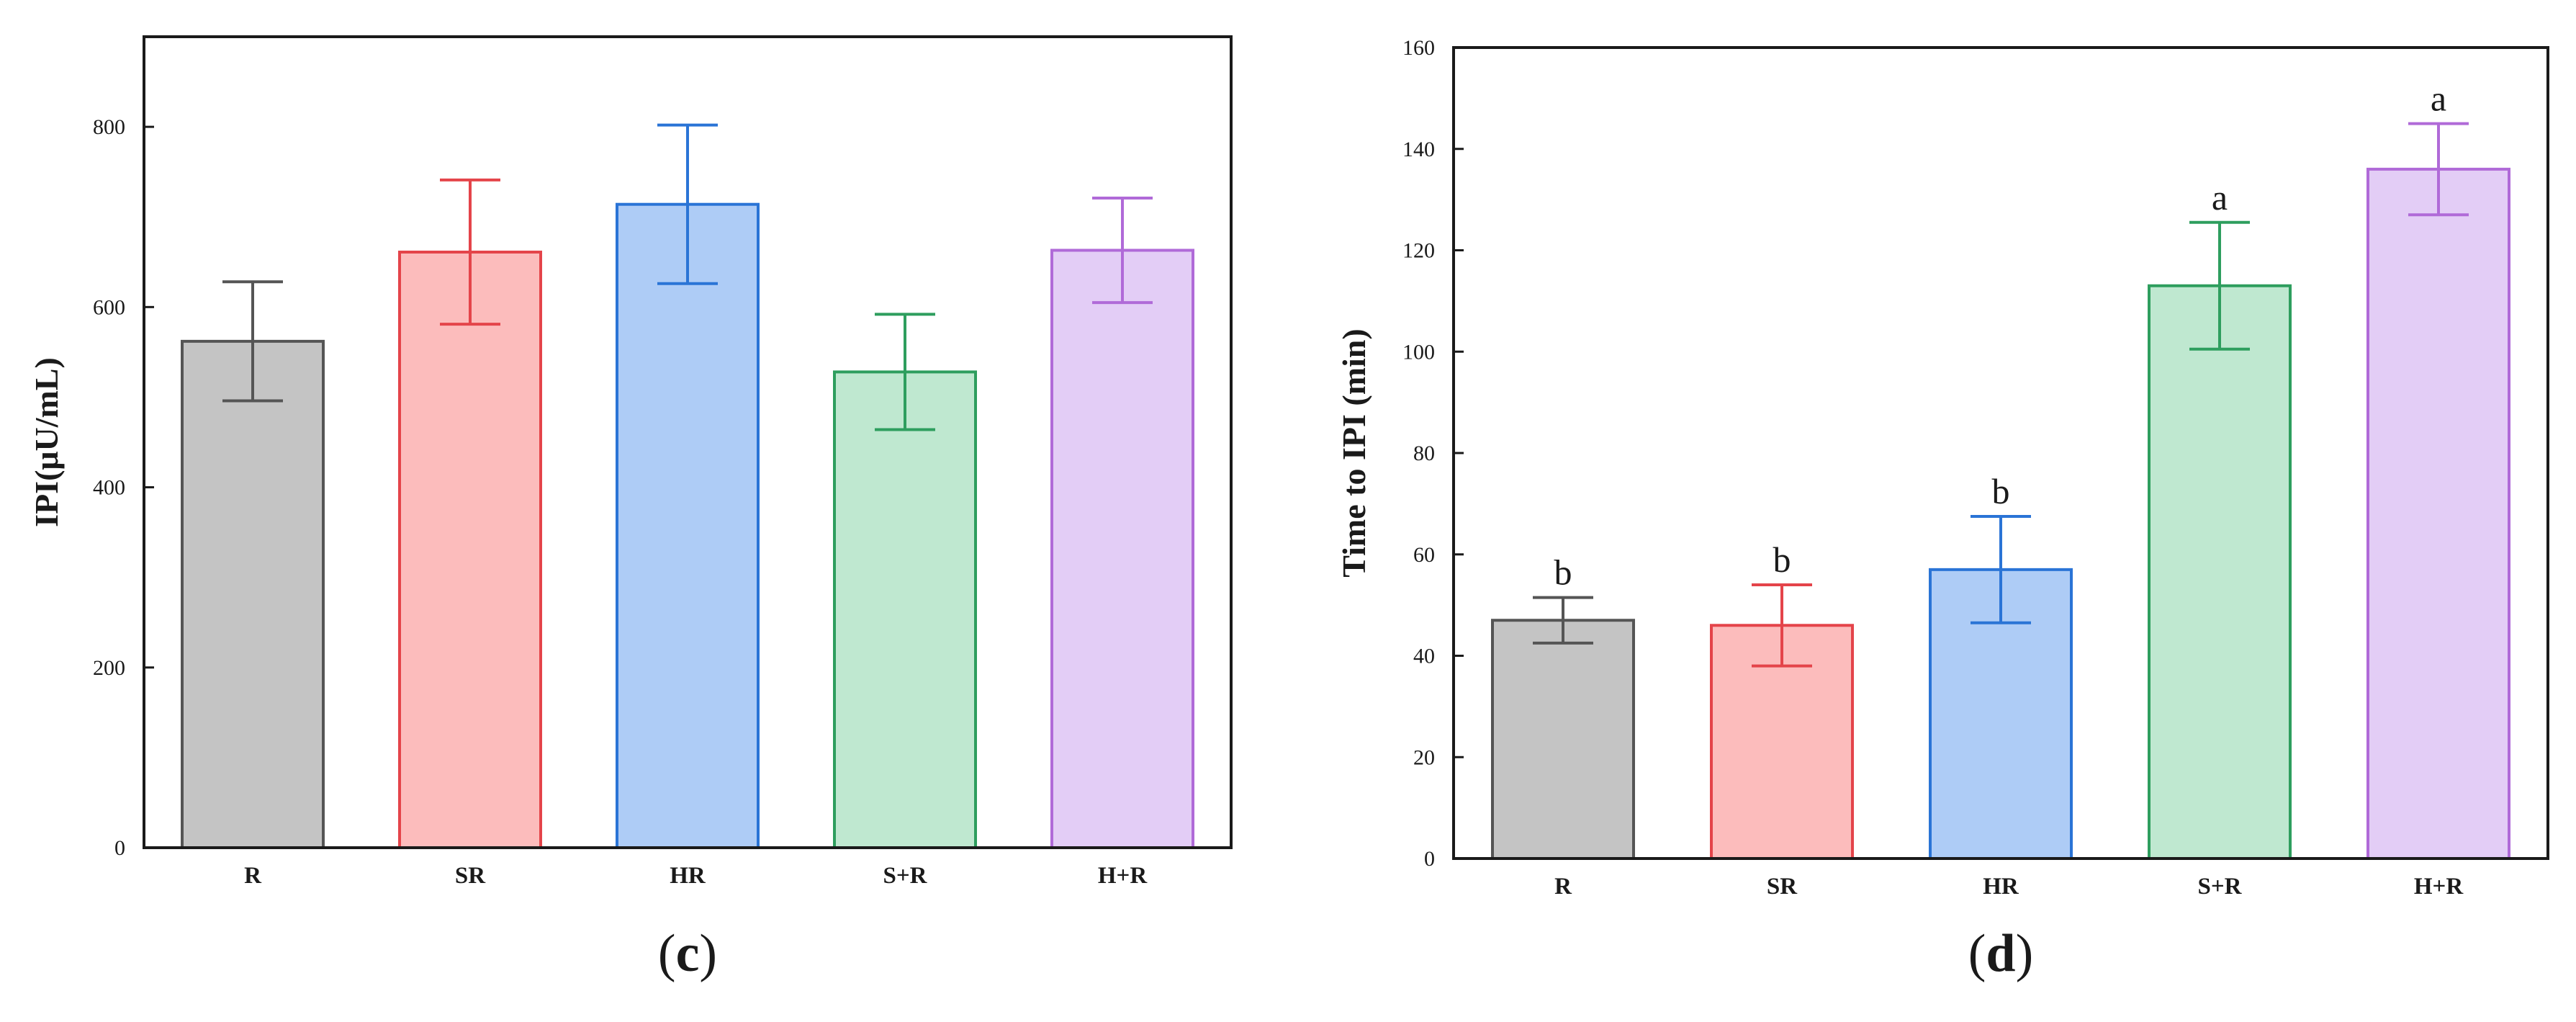  I want to click on y-tick-label: 200, so click(109, 668).